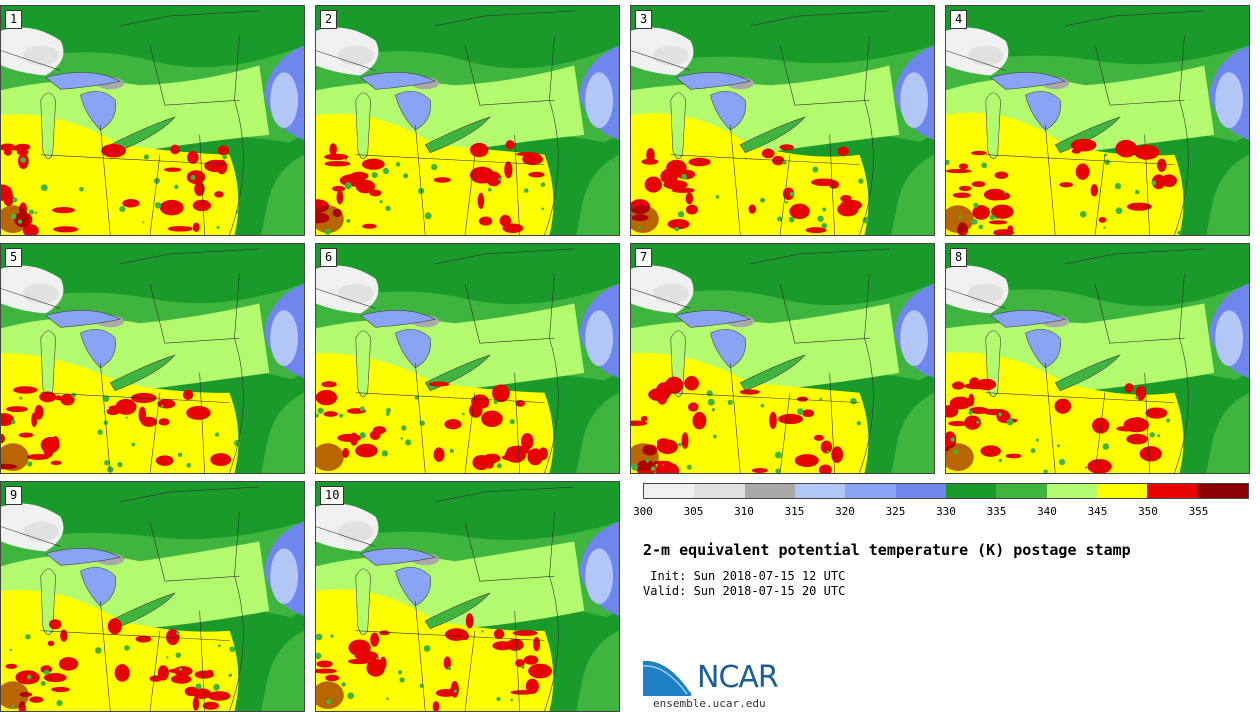  I want to click on colorbar-tick-label: 355, so click(1198, 511).